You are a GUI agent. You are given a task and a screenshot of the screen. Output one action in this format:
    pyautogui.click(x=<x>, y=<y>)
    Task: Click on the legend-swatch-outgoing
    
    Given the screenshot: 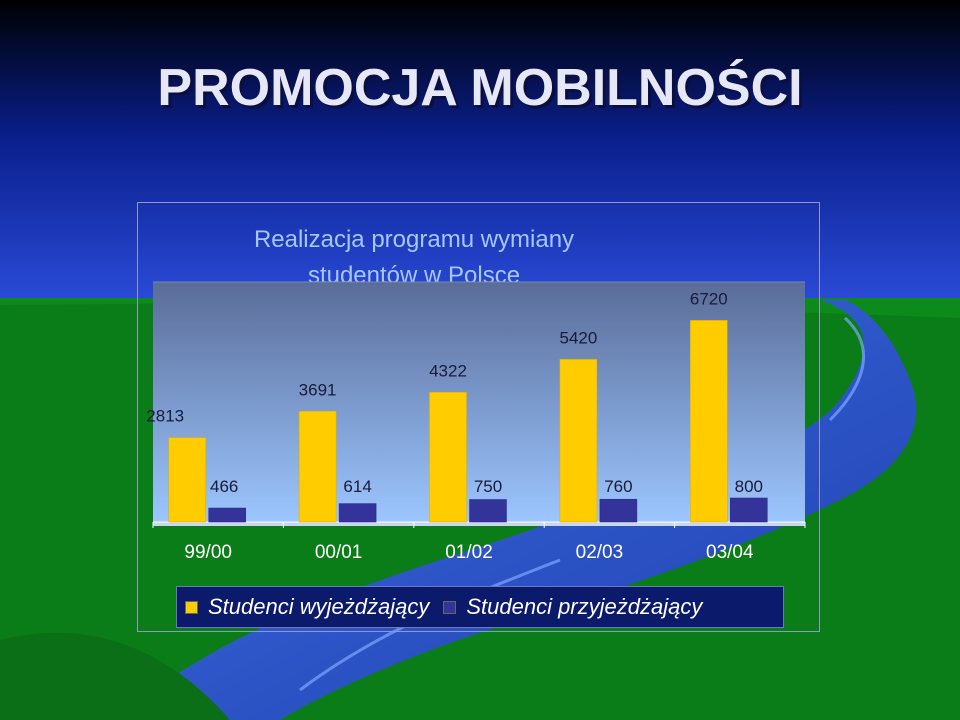 What is the action you would take?
    pyautogui.click(x=191, y=607)
    